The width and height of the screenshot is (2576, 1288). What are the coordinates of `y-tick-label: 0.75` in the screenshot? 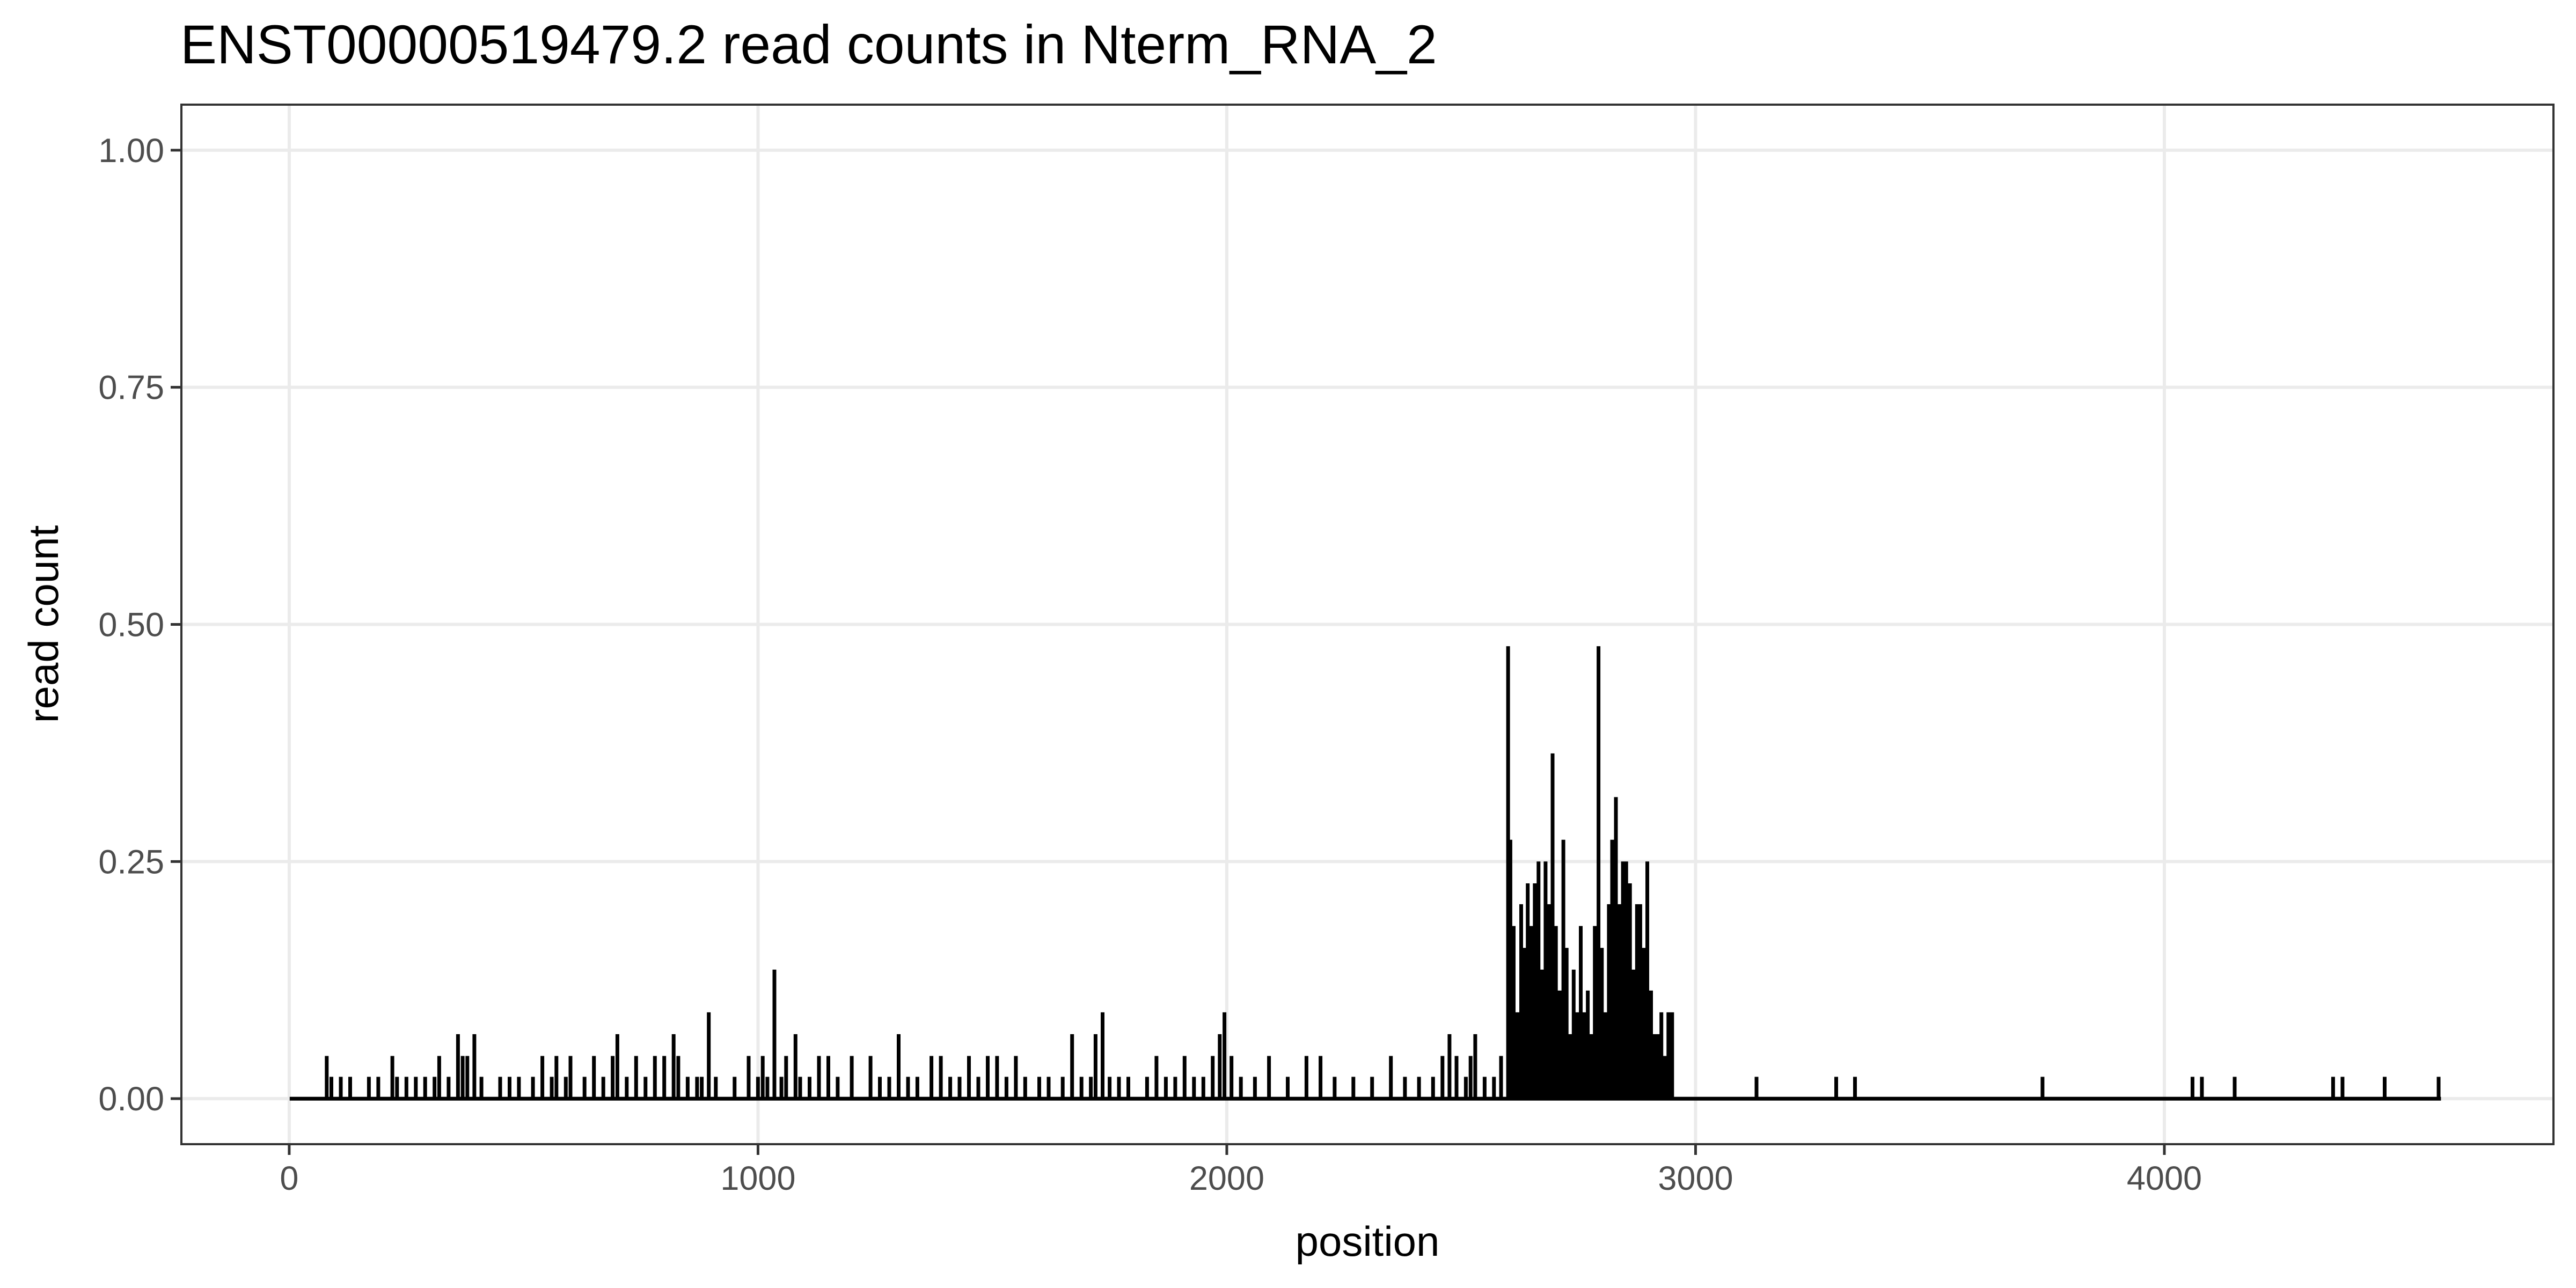 It's located at (131, 388).